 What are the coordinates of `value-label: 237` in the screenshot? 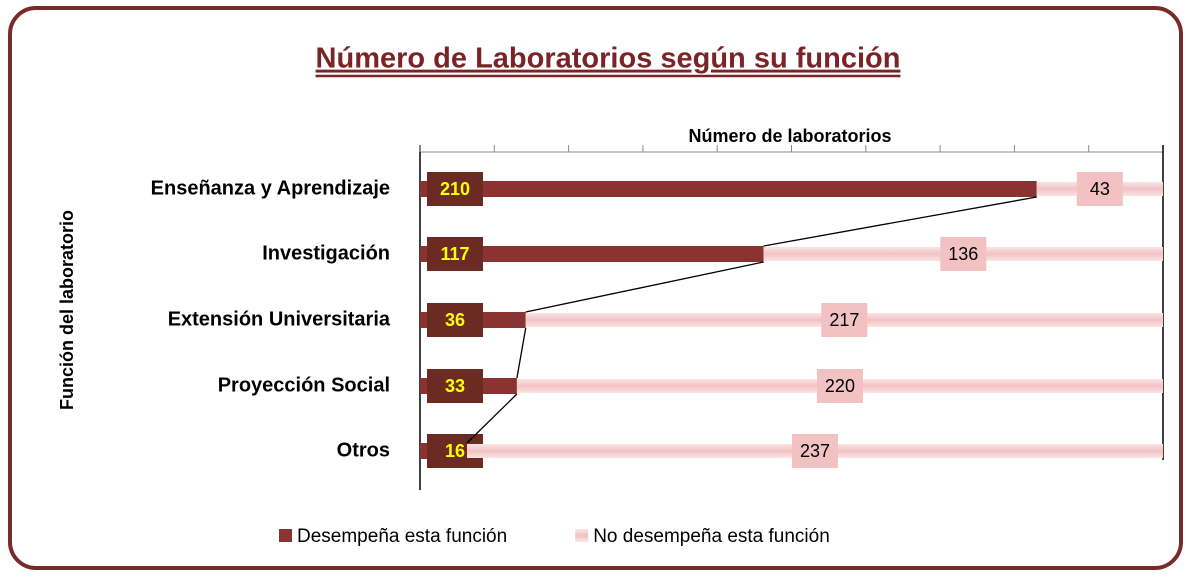 It's located at (815, 451).